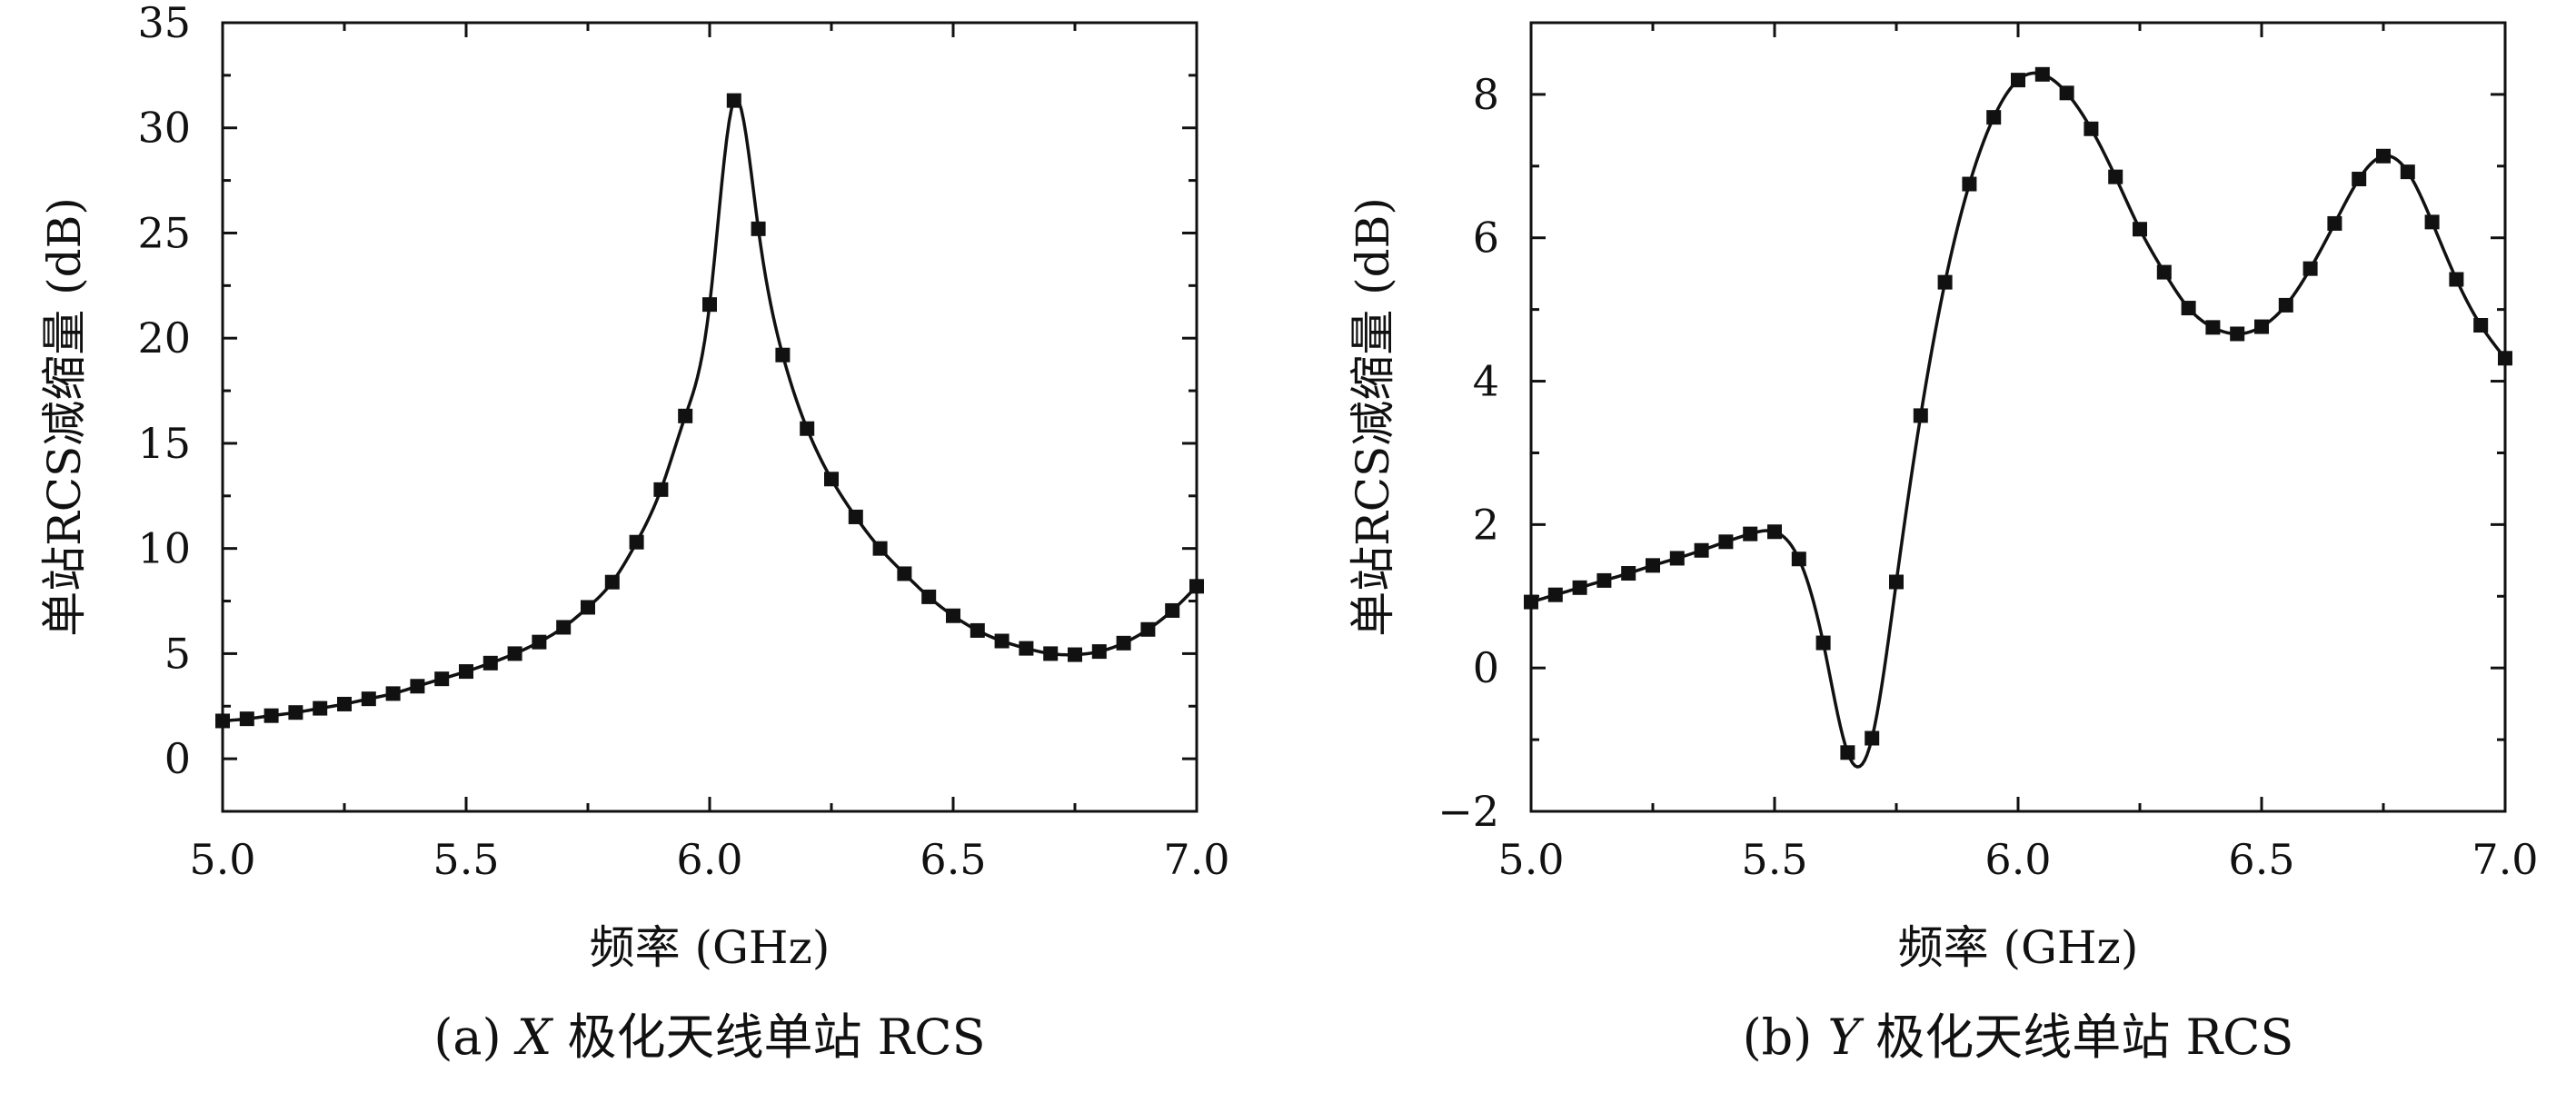 The width and height of the screenshot is (2576, 1093). Describe the element at coordinates (164, 23) in the screenshot. I see `y-tick-label: 35` at that location.